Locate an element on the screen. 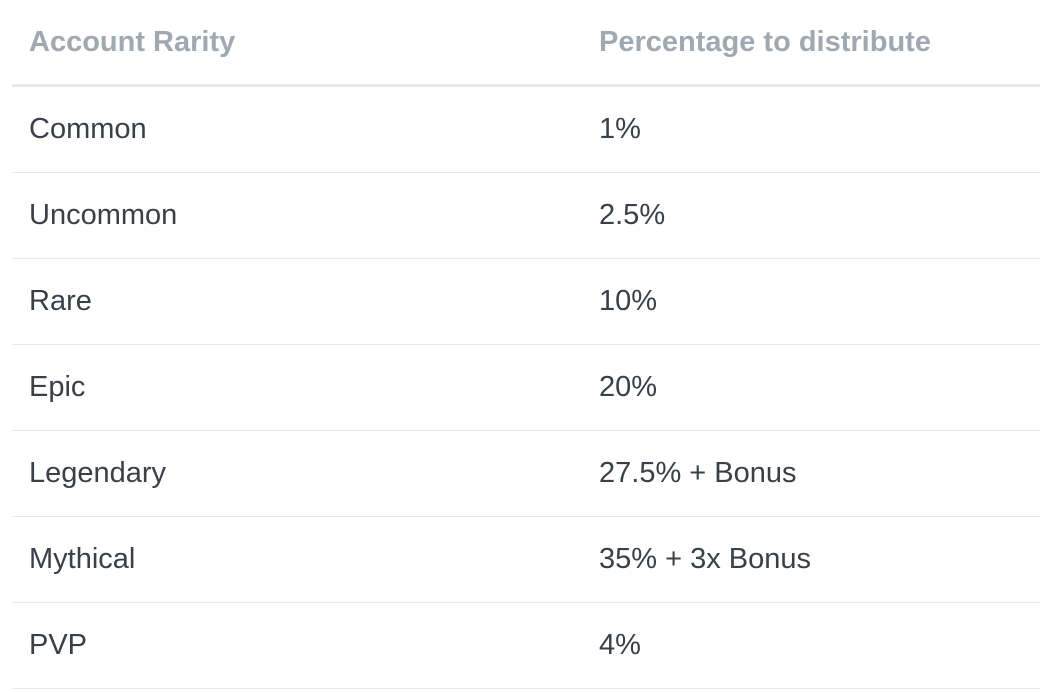 The height and width of the screenshot is (692, 1040). rarity-cell: Rare is located at coordinates (297, 301).